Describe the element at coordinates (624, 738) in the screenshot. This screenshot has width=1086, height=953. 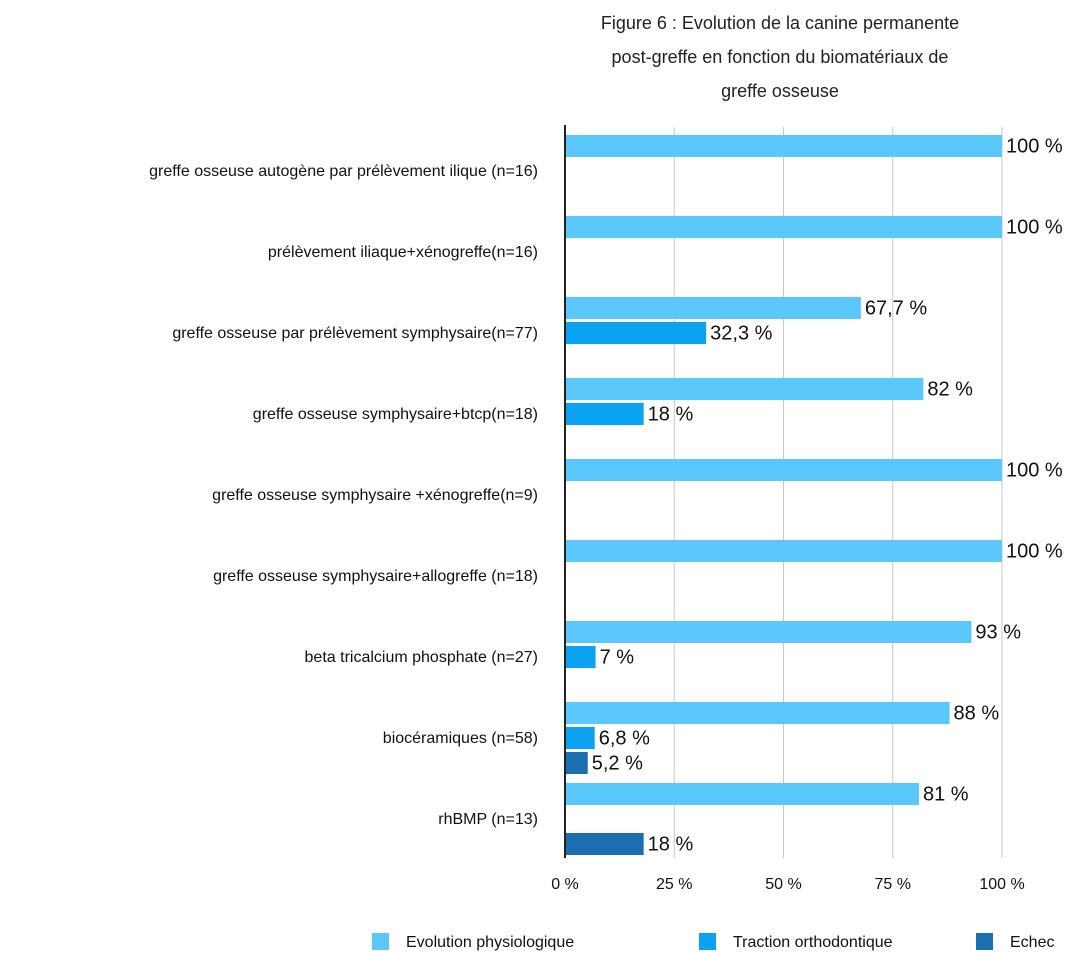
I see `value-label: 6,8 %` at that location.